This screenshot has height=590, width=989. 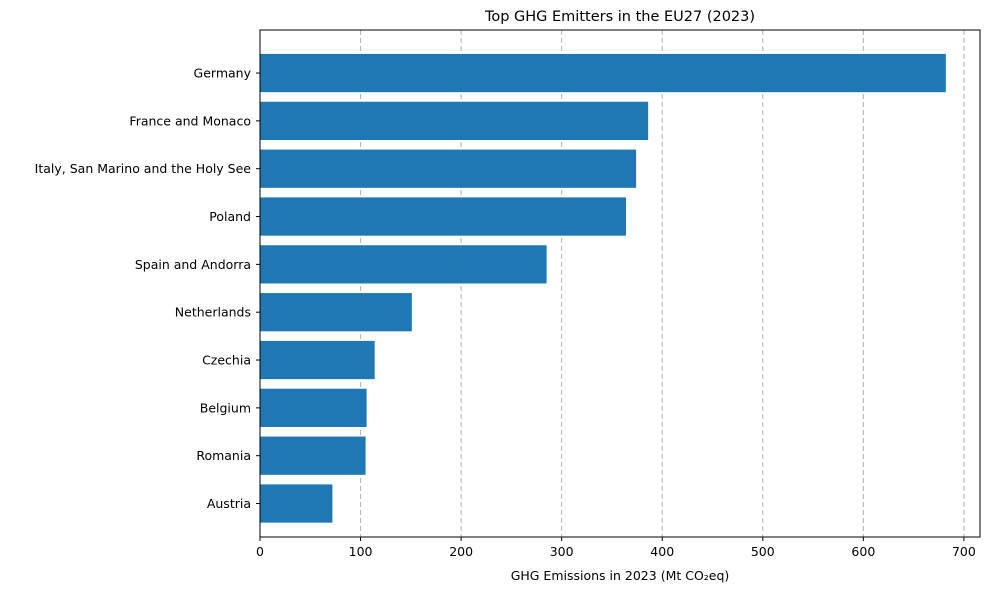 I want to click on x-tick-label-200: 200, so click(x=461, y=551).